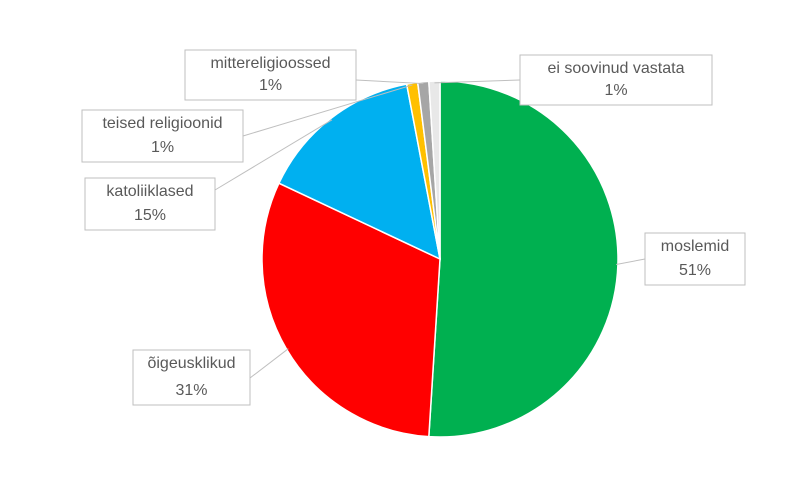  Describe the element at coordinates (695, 270) in the screenshot. I see `value-label: 51%` at that location.